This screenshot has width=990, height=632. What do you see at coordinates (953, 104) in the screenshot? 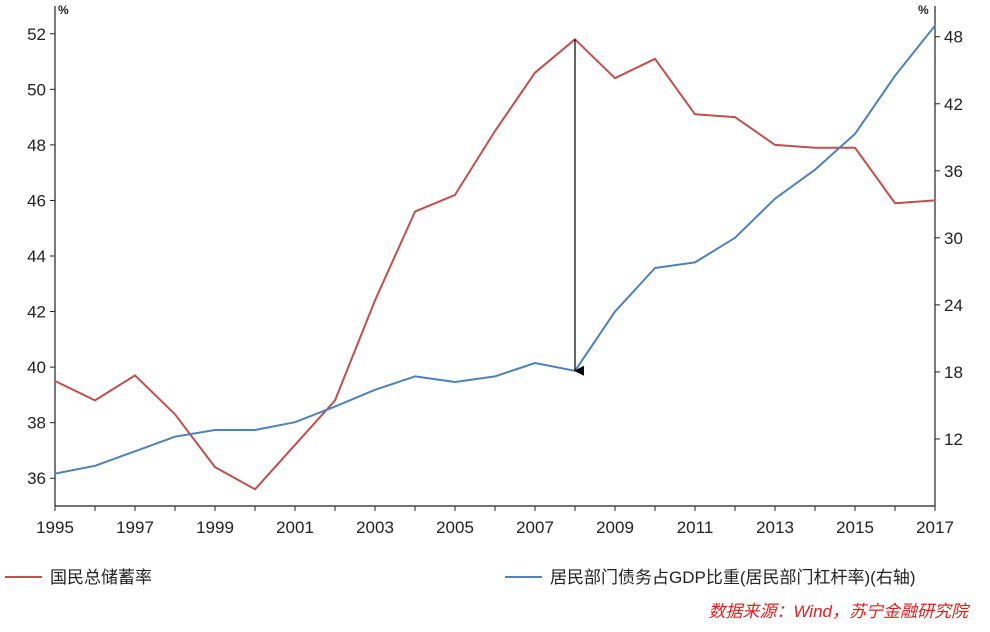
I see `right-tick-label: 42` at bounding box center [953, 104].